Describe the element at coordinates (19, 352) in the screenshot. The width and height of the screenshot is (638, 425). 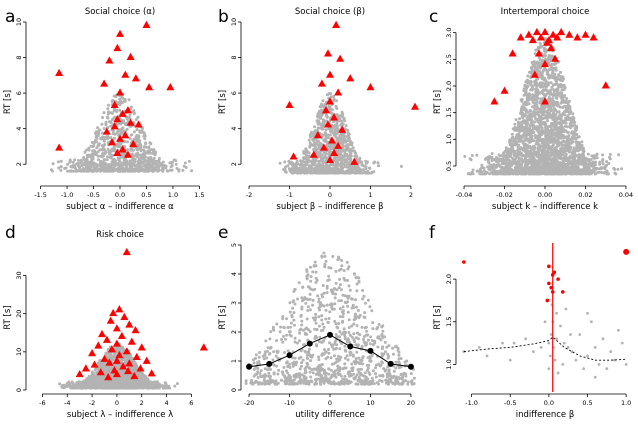
I see `y-tick-label: 10` at that location.